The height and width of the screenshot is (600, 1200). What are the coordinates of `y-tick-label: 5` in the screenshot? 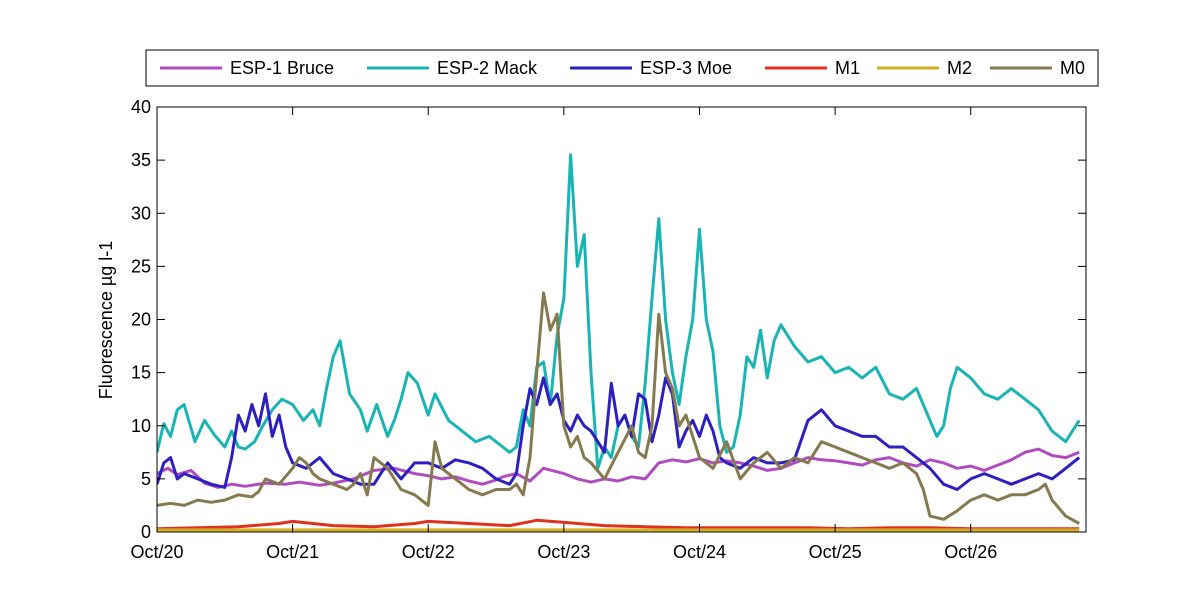 It's located at (146, 479).